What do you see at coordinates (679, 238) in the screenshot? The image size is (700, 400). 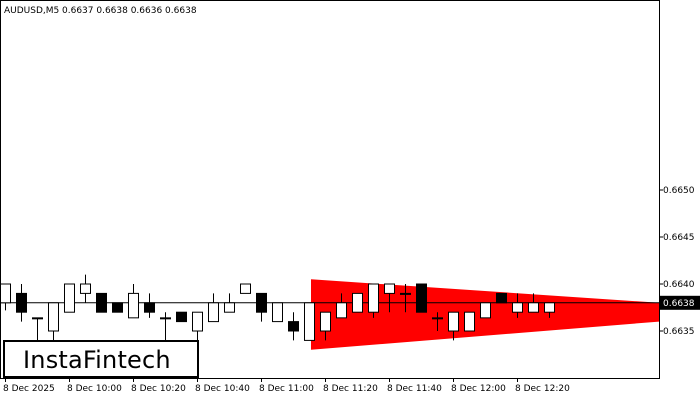 I see `y-tick-label: 0.6645` at bounding box center [679, 238].